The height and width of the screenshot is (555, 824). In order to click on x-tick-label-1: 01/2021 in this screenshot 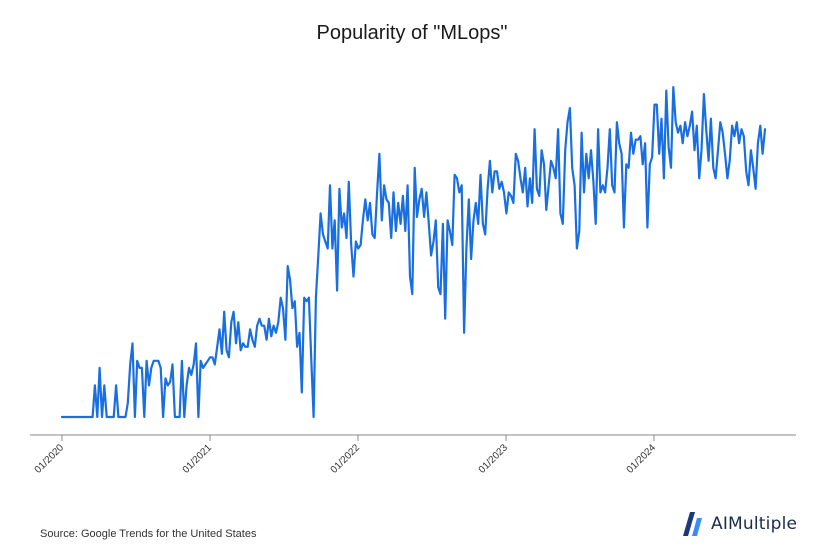, I will do `click(198, 459)`.